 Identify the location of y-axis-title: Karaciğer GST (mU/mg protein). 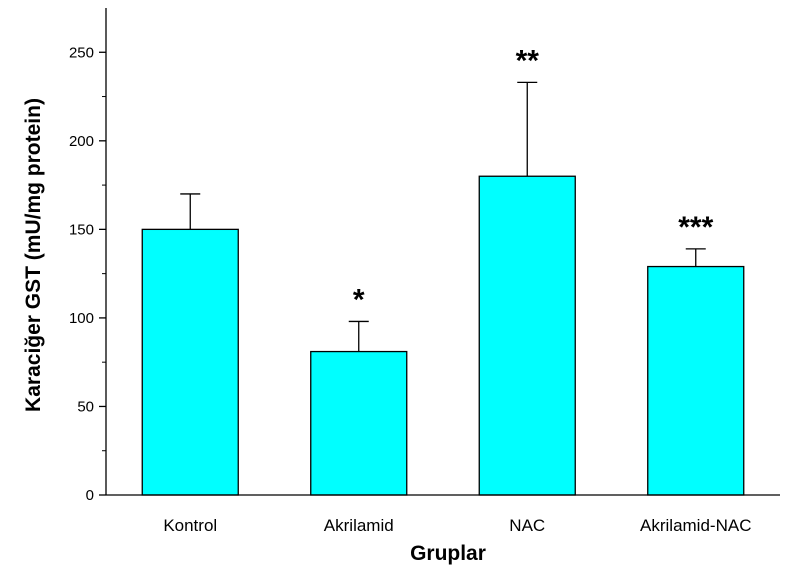
(33, 255).